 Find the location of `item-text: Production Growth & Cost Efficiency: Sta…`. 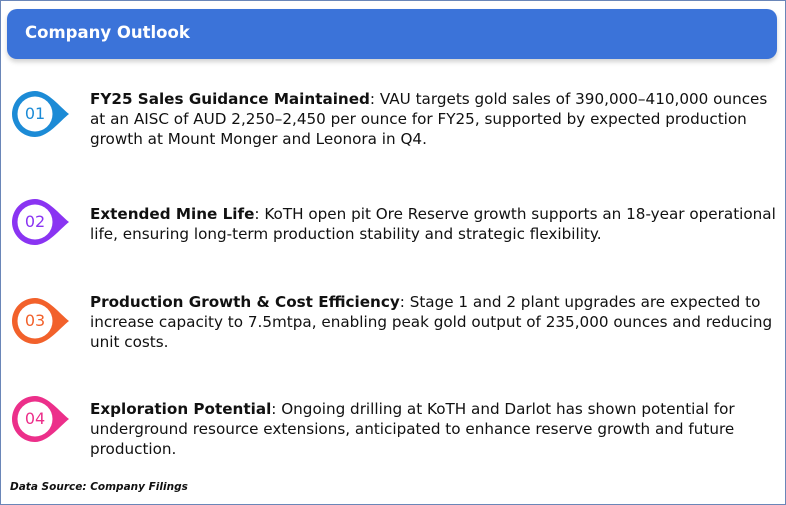

item-text: Production Growth & Cost Efficiency: Sta… is located at coordinates (435, 322).